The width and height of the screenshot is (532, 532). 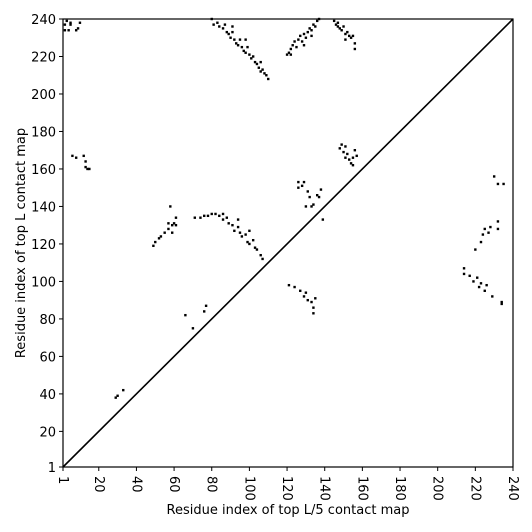 What do you see at coordinates (43, 95) in the screenshot?
I see `y-tick-label: 200` at bounding box center [43, 95].